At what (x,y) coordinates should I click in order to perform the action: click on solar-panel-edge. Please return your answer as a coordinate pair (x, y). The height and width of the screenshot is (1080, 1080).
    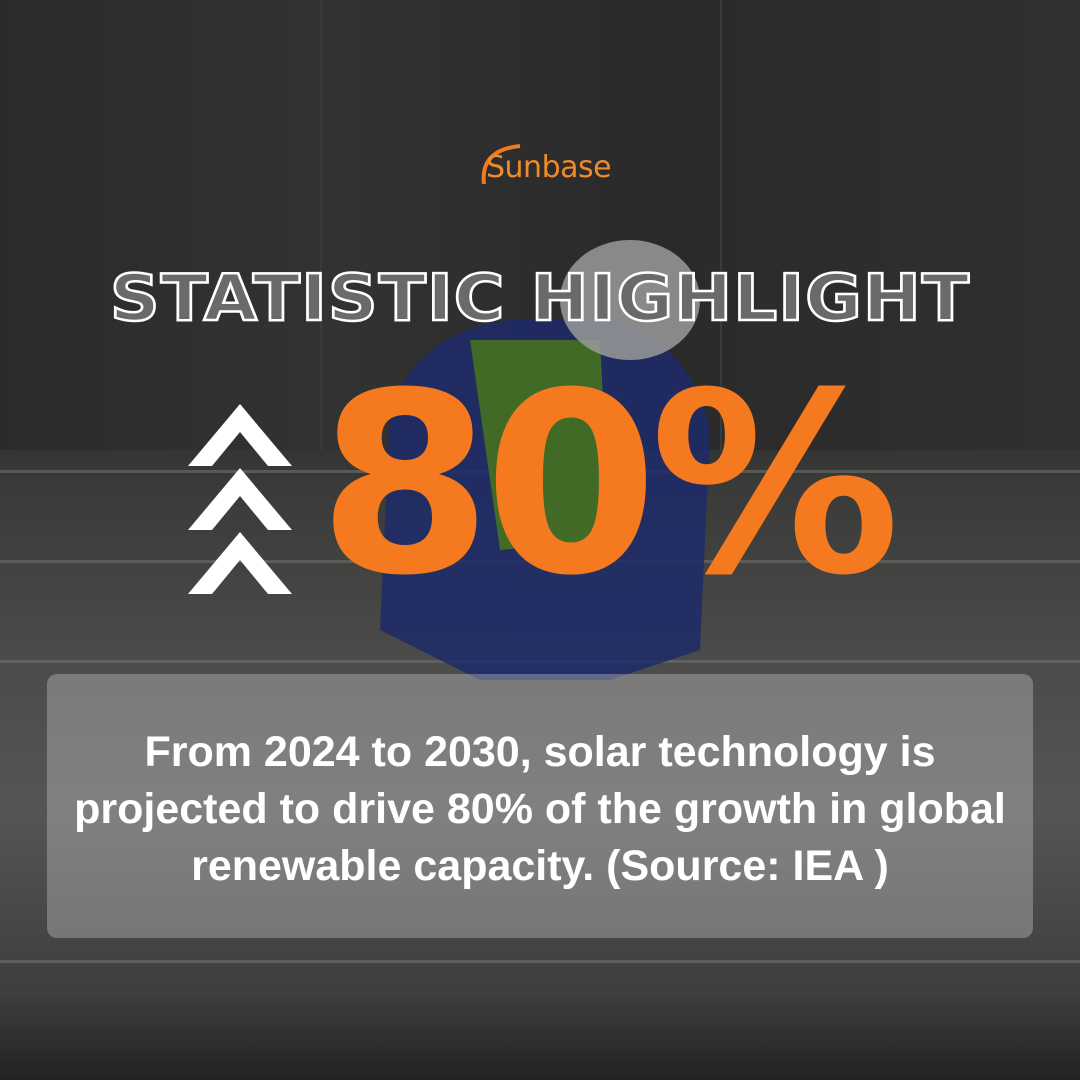
    Looking at the image, I should click on (540, 961).